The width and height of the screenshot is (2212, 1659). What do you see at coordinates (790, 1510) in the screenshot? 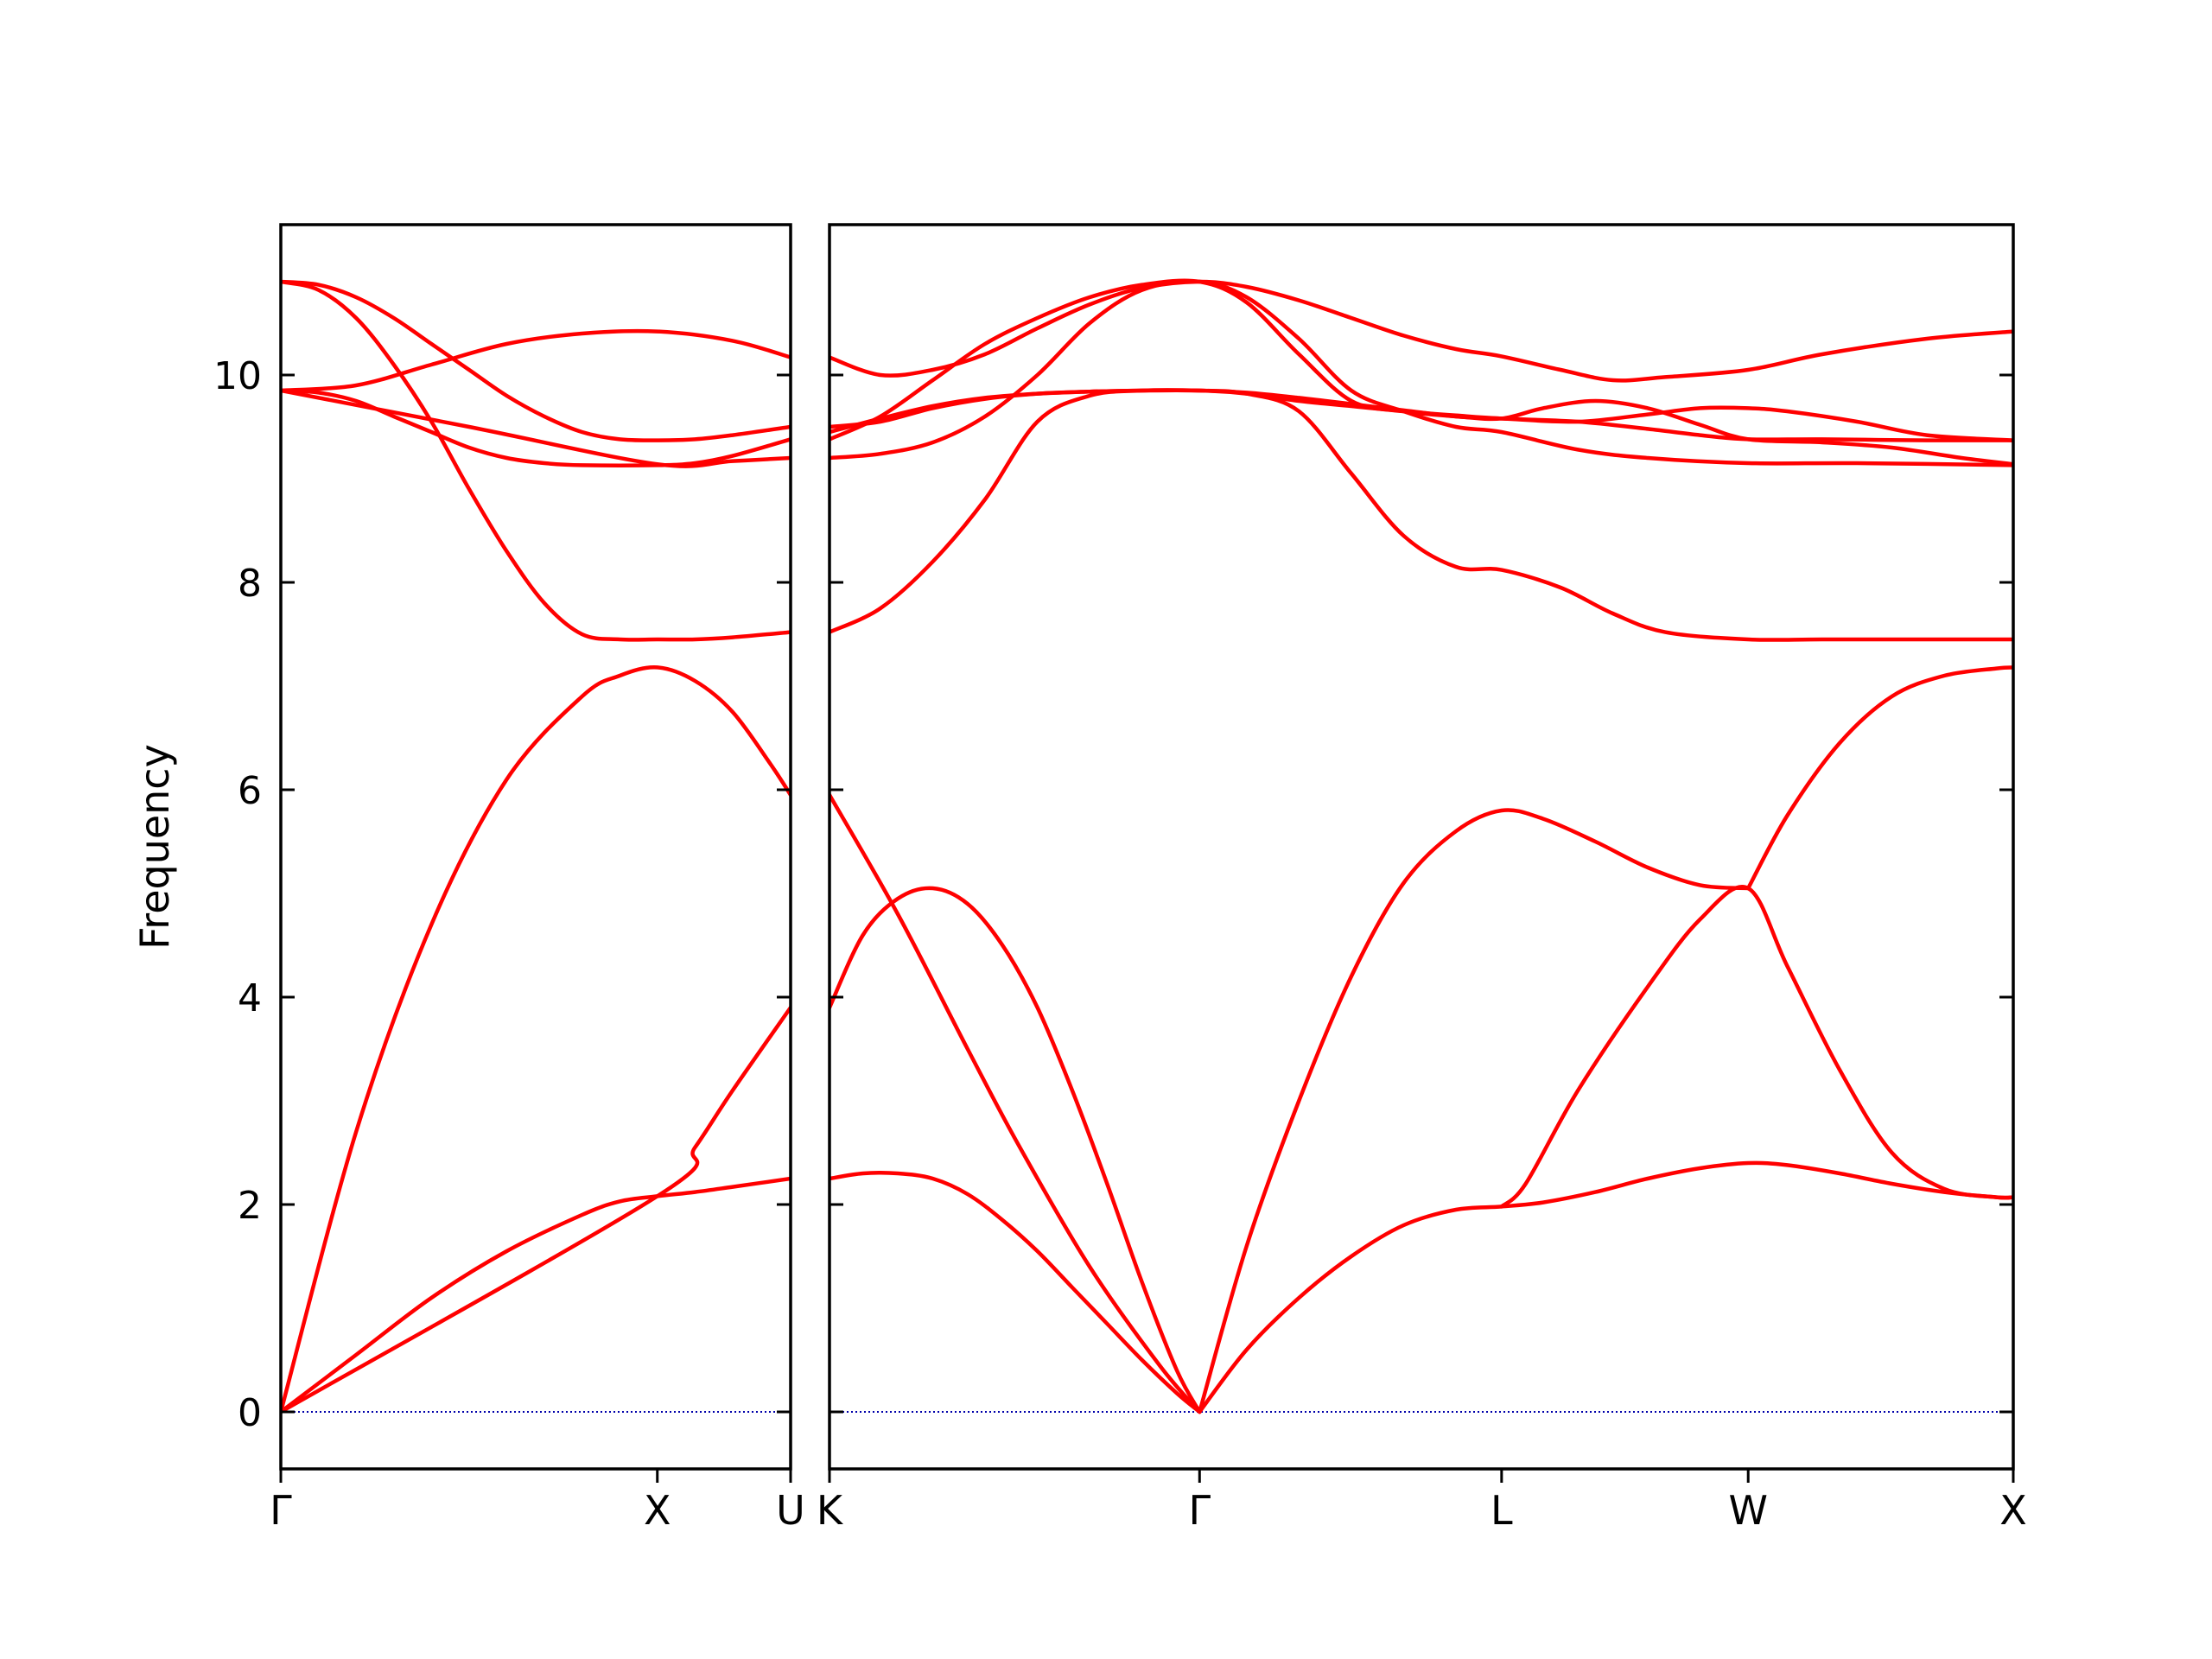
I see `x-tick-label: U` at bounding box center [790, 1510].